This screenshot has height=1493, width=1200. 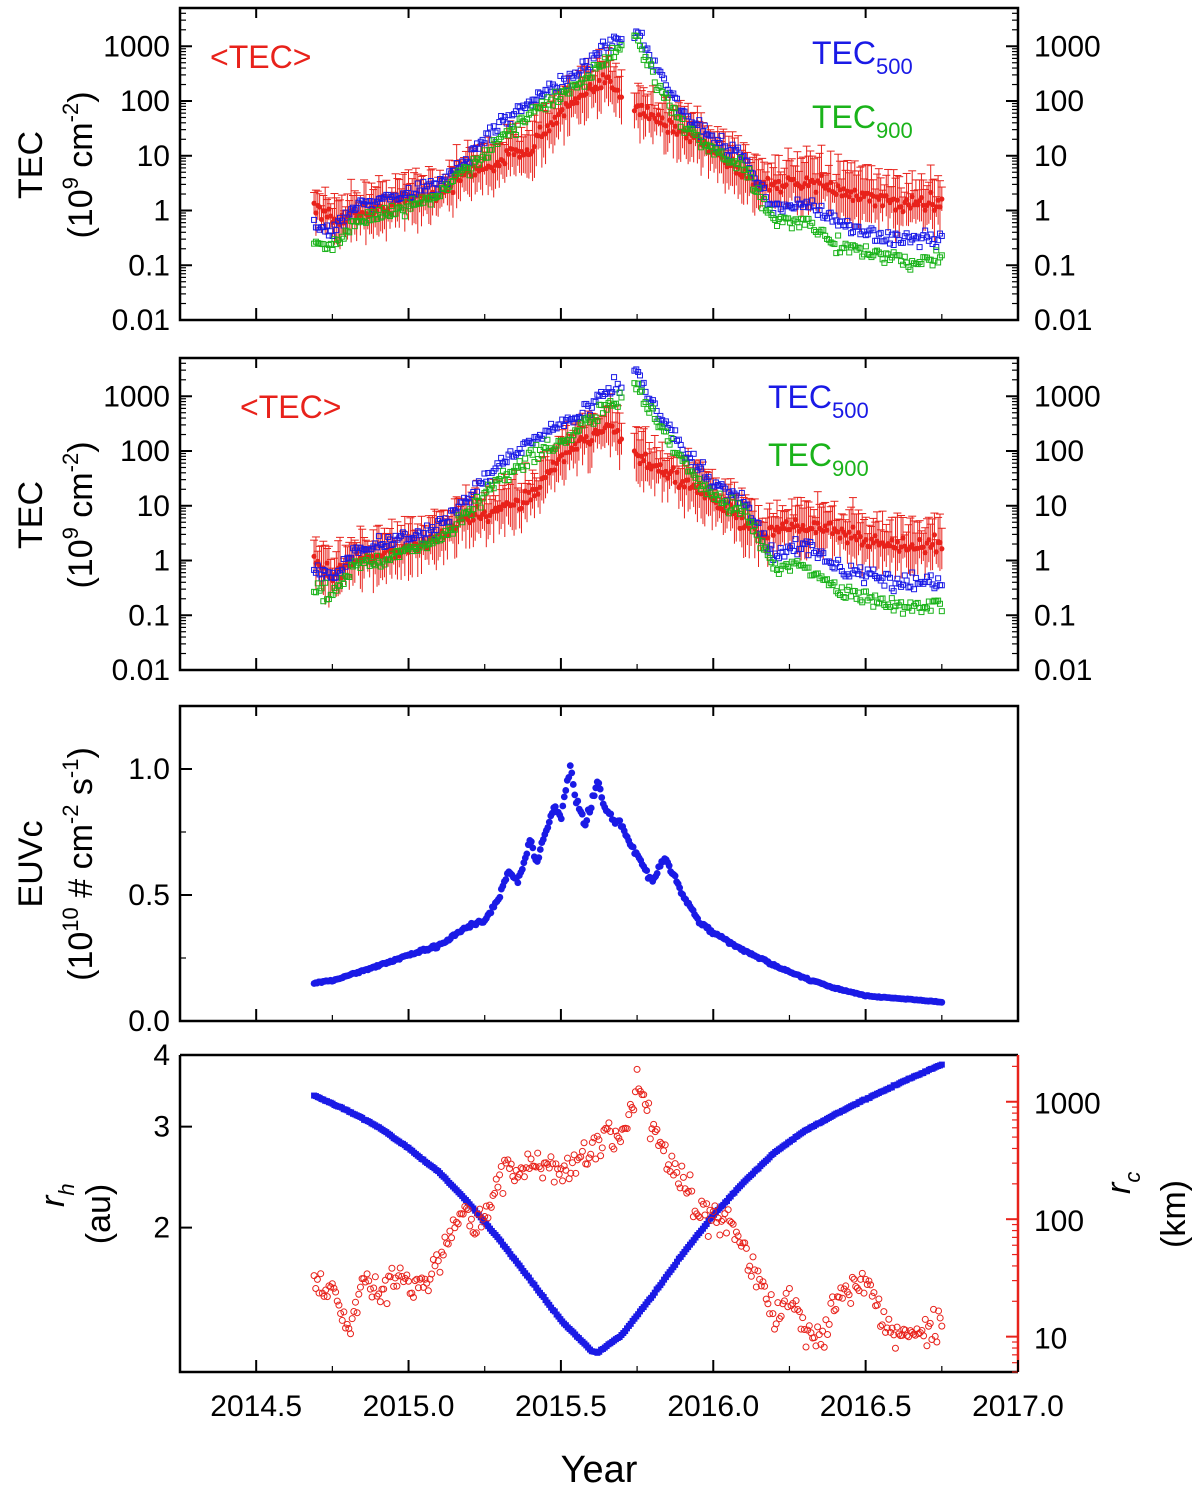 I want to click on ytick-label-left: 0.01, so click(x=141, y=320).